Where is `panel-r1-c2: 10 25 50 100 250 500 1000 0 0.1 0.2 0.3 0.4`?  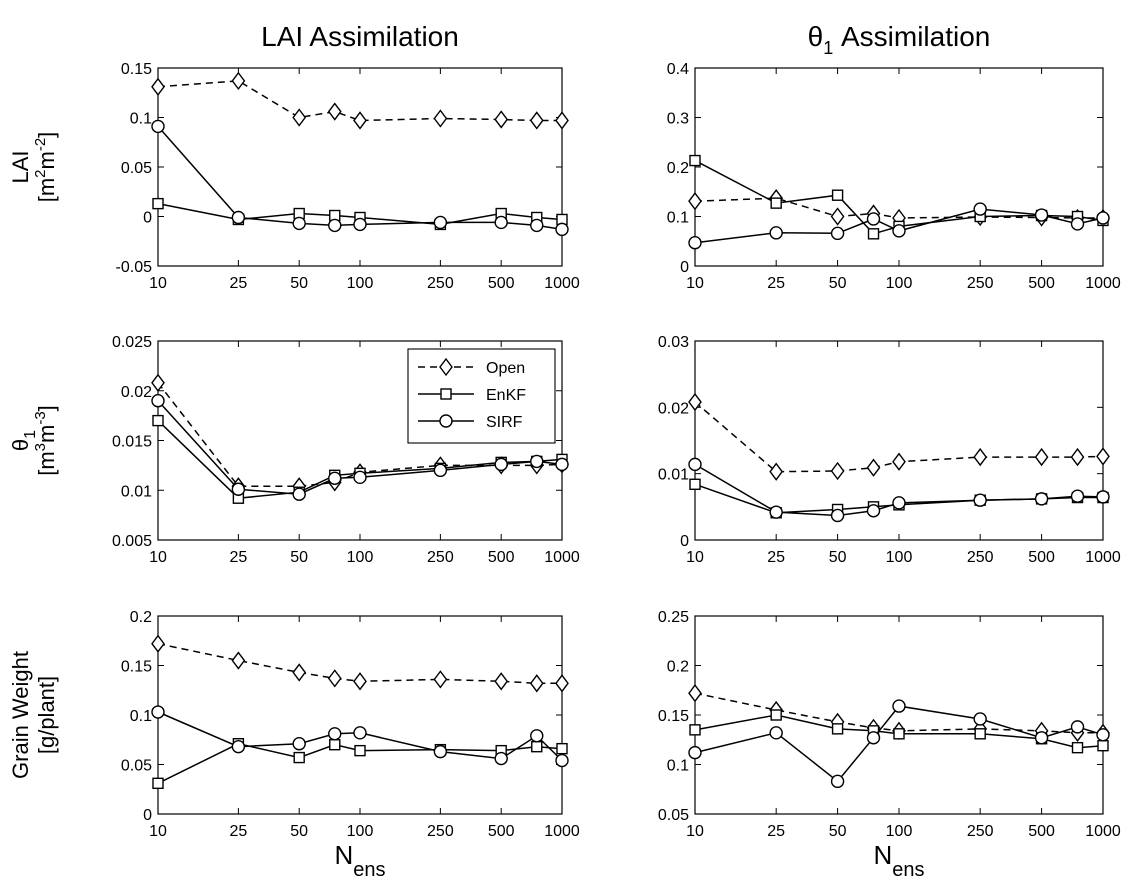 panel-r1-c2: 10 25 50 100 250 500 1000 0 0.1 0.2 0.3 0.4 is located at coordinates (894, 176).